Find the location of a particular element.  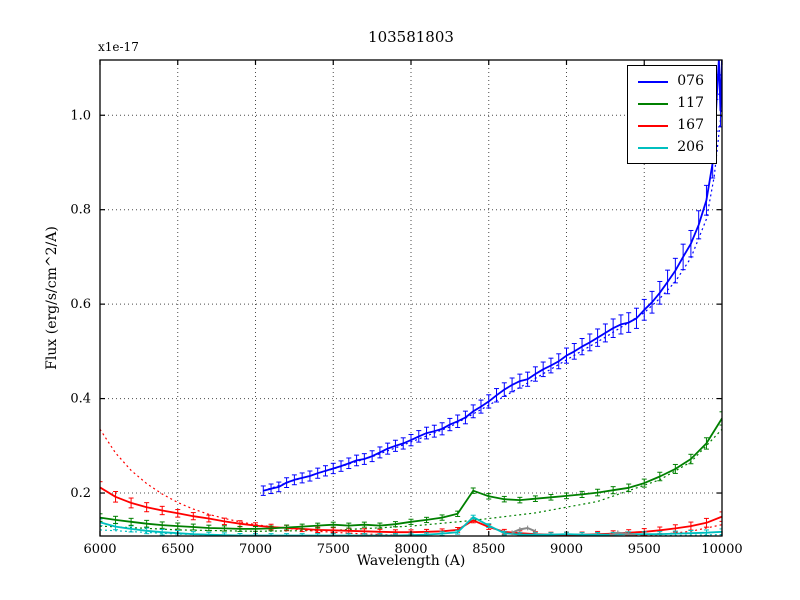

y-tick-label: 0.8 is located at coordinates (80, 210).